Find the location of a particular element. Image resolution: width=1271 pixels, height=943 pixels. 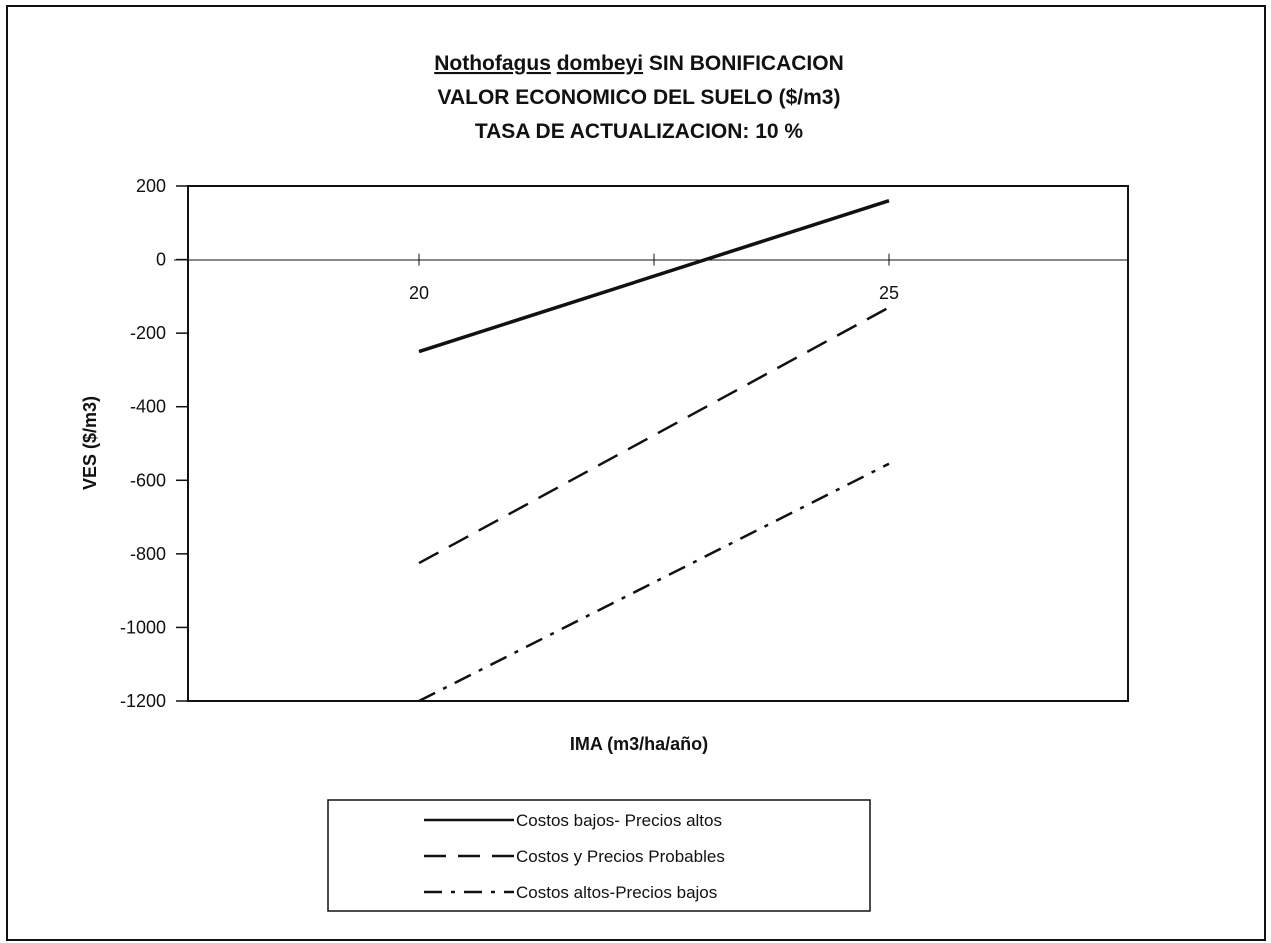

y-tick-label: 200 is located at coordinates (151, 186).